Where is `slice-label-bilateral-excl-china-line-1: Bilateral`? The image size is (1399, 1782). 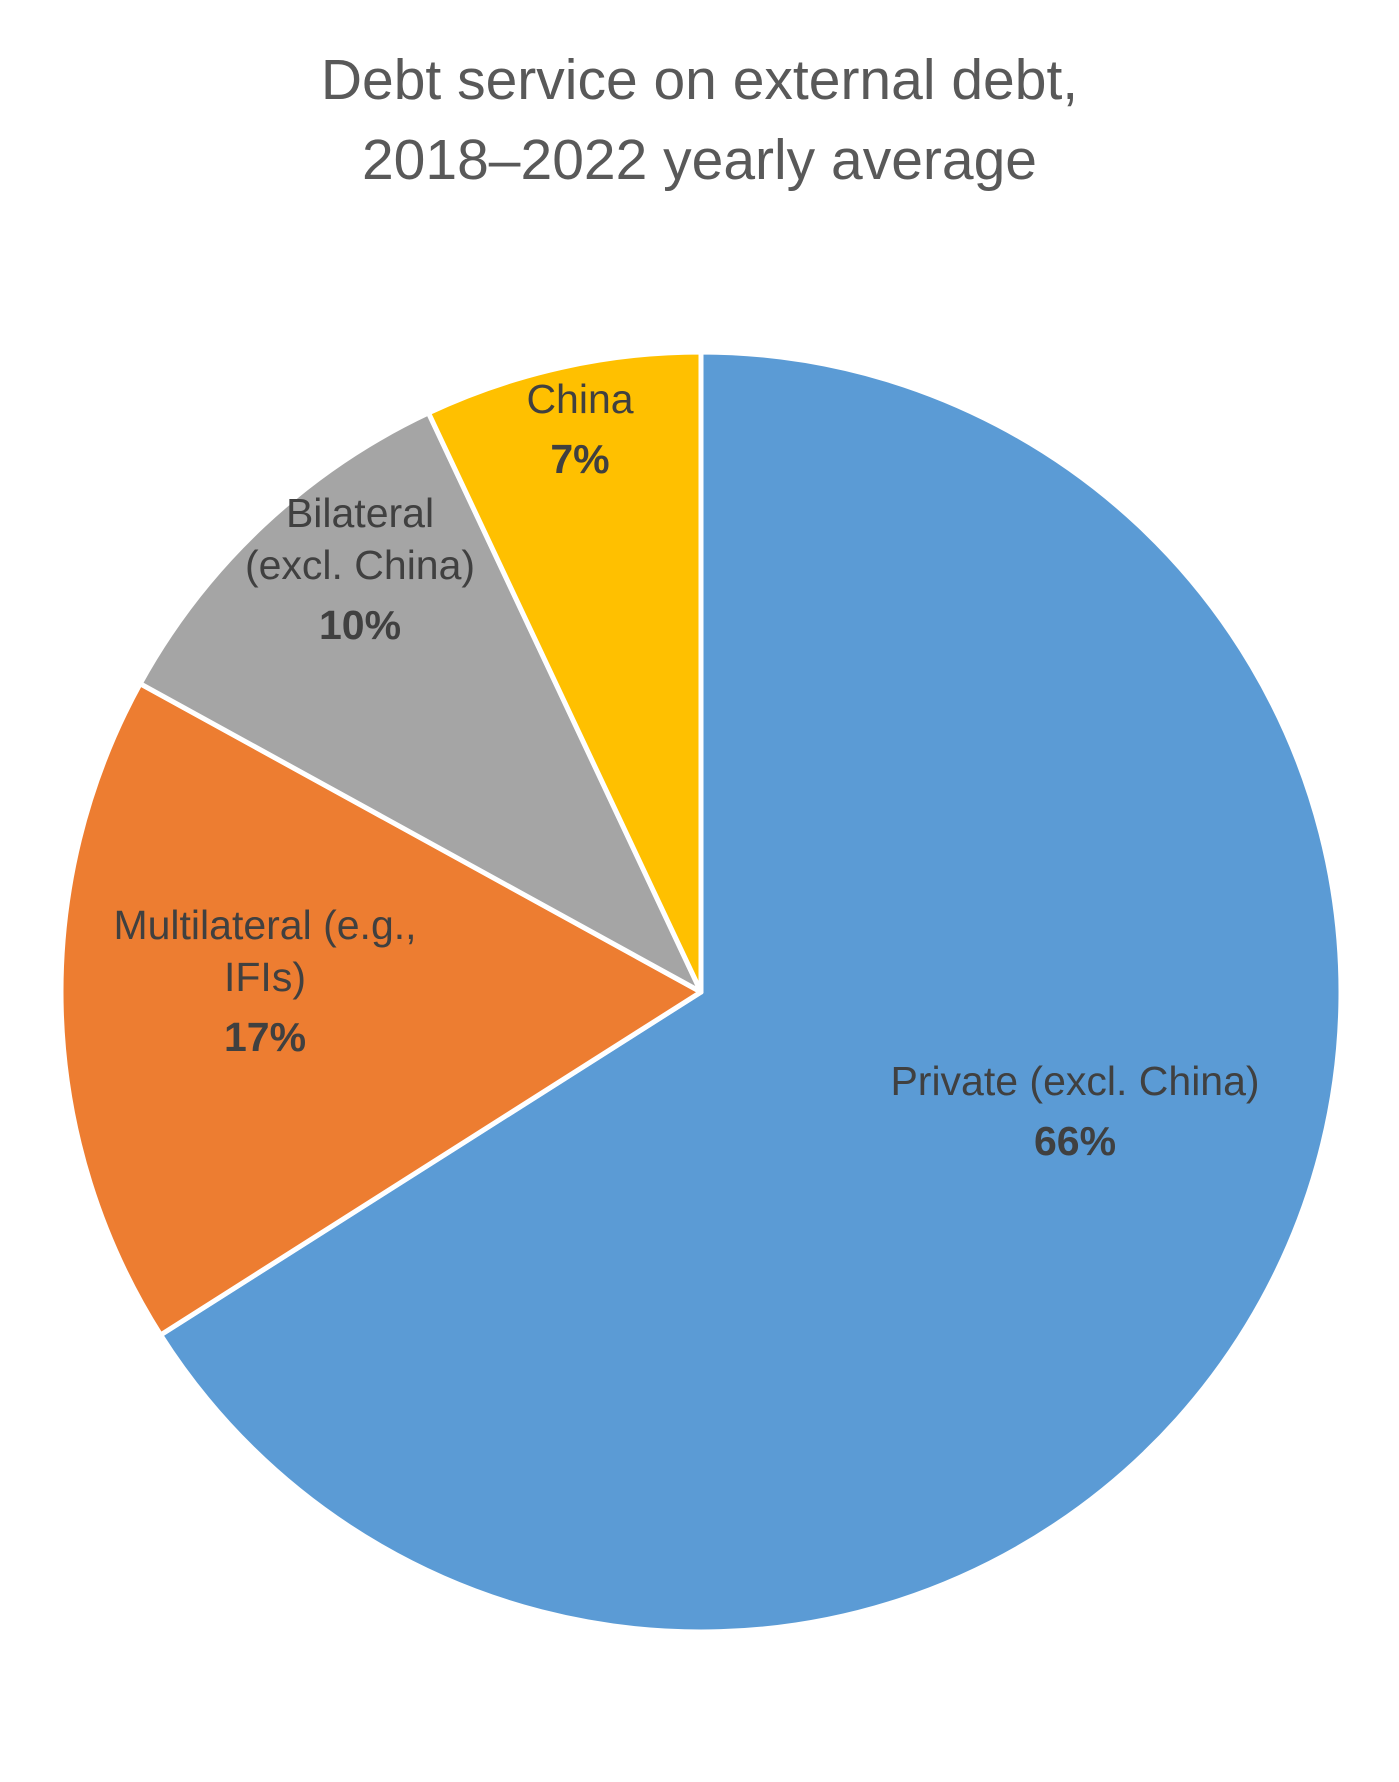 slice-label-bilateral-excl-china-line-1: Bilateral is located at coordinates (360, 513).